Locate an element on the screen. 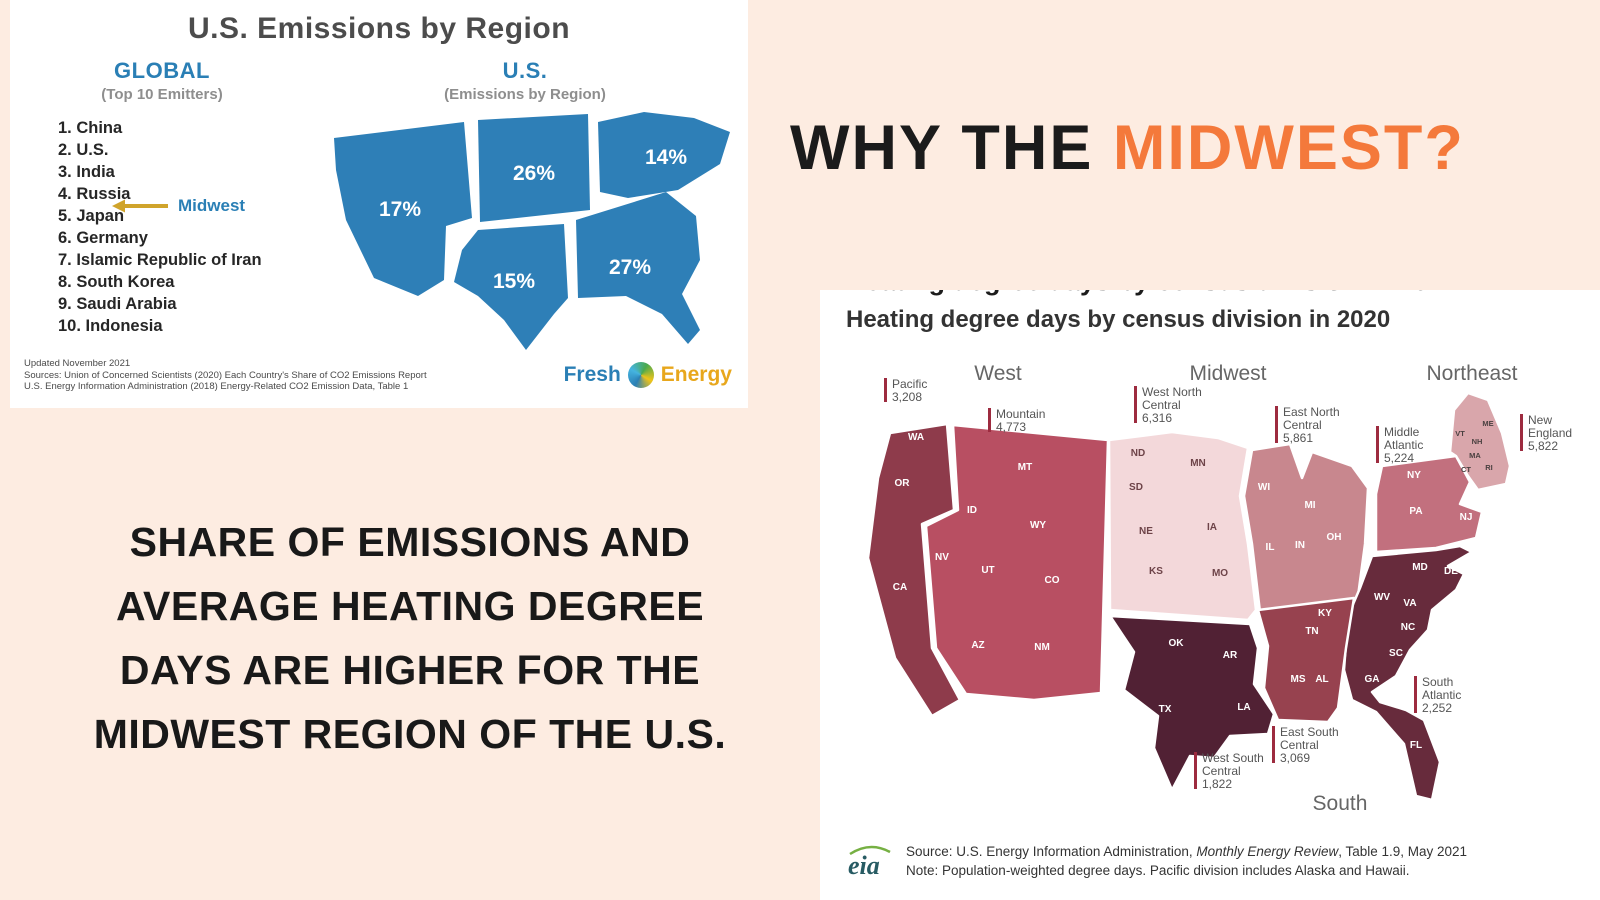  state-label: GA is located at coordinates (1372, 679).